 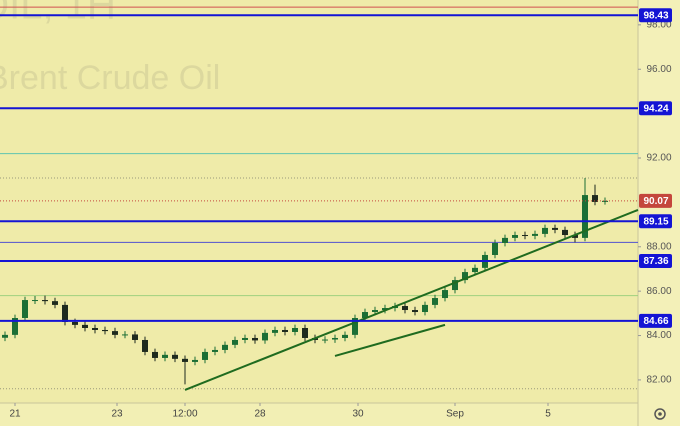 I want to click on level-label: 89.15, so click(x=655, y=221).